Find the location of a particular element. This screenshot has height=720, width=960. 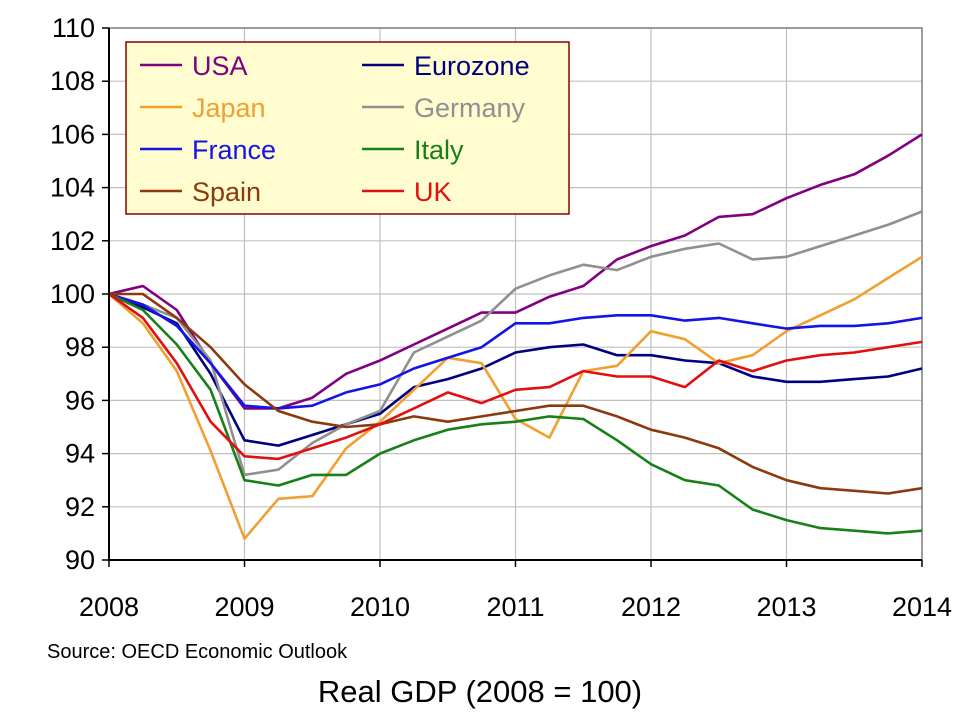

y-tick-label: 108 is located at coordinates (72, 81).